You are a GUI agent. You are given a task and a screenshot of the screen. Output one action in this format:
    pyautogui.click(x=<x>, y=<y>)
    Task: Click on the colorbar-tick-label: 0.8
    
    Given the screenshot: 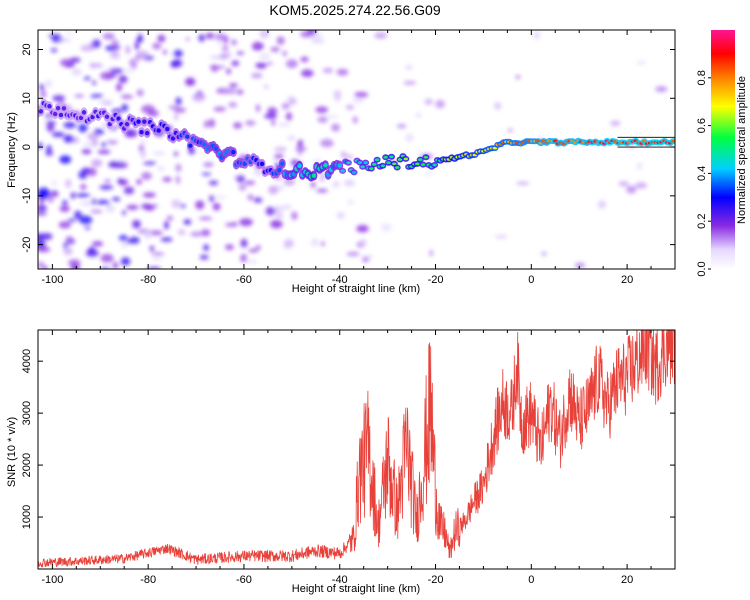 What is the action you would take?
    pyautogui.click(x=702, y=77)
    